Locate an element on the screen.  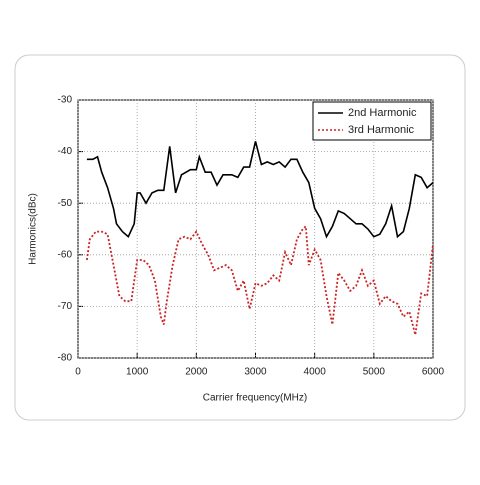
y-tick-label: -40 is located at coordinates (65, 151).